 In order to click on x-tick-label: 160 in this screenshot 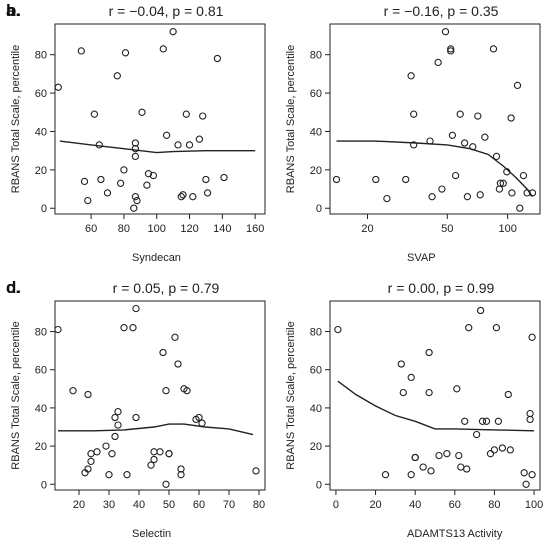, I will do `click(255, 229)`.